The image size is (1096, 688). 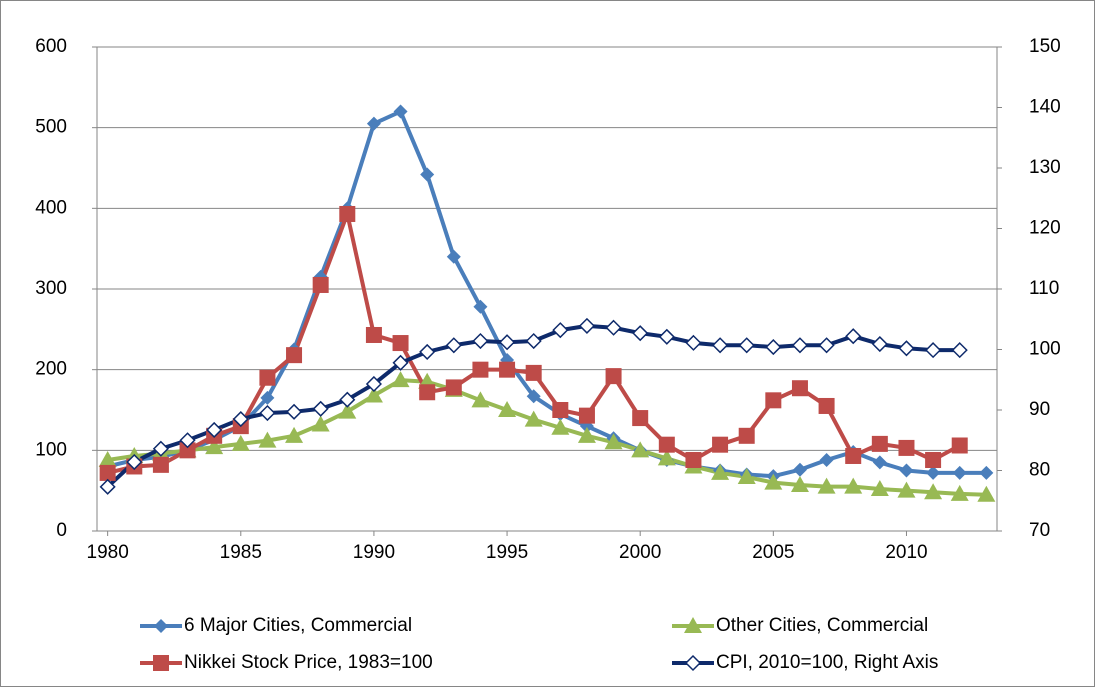 What do you see at coordinates (827, 662) in the screenshot?
I see `legend-label: CPI, 2010=100, Right Axis` at bounding box center [827, 662].